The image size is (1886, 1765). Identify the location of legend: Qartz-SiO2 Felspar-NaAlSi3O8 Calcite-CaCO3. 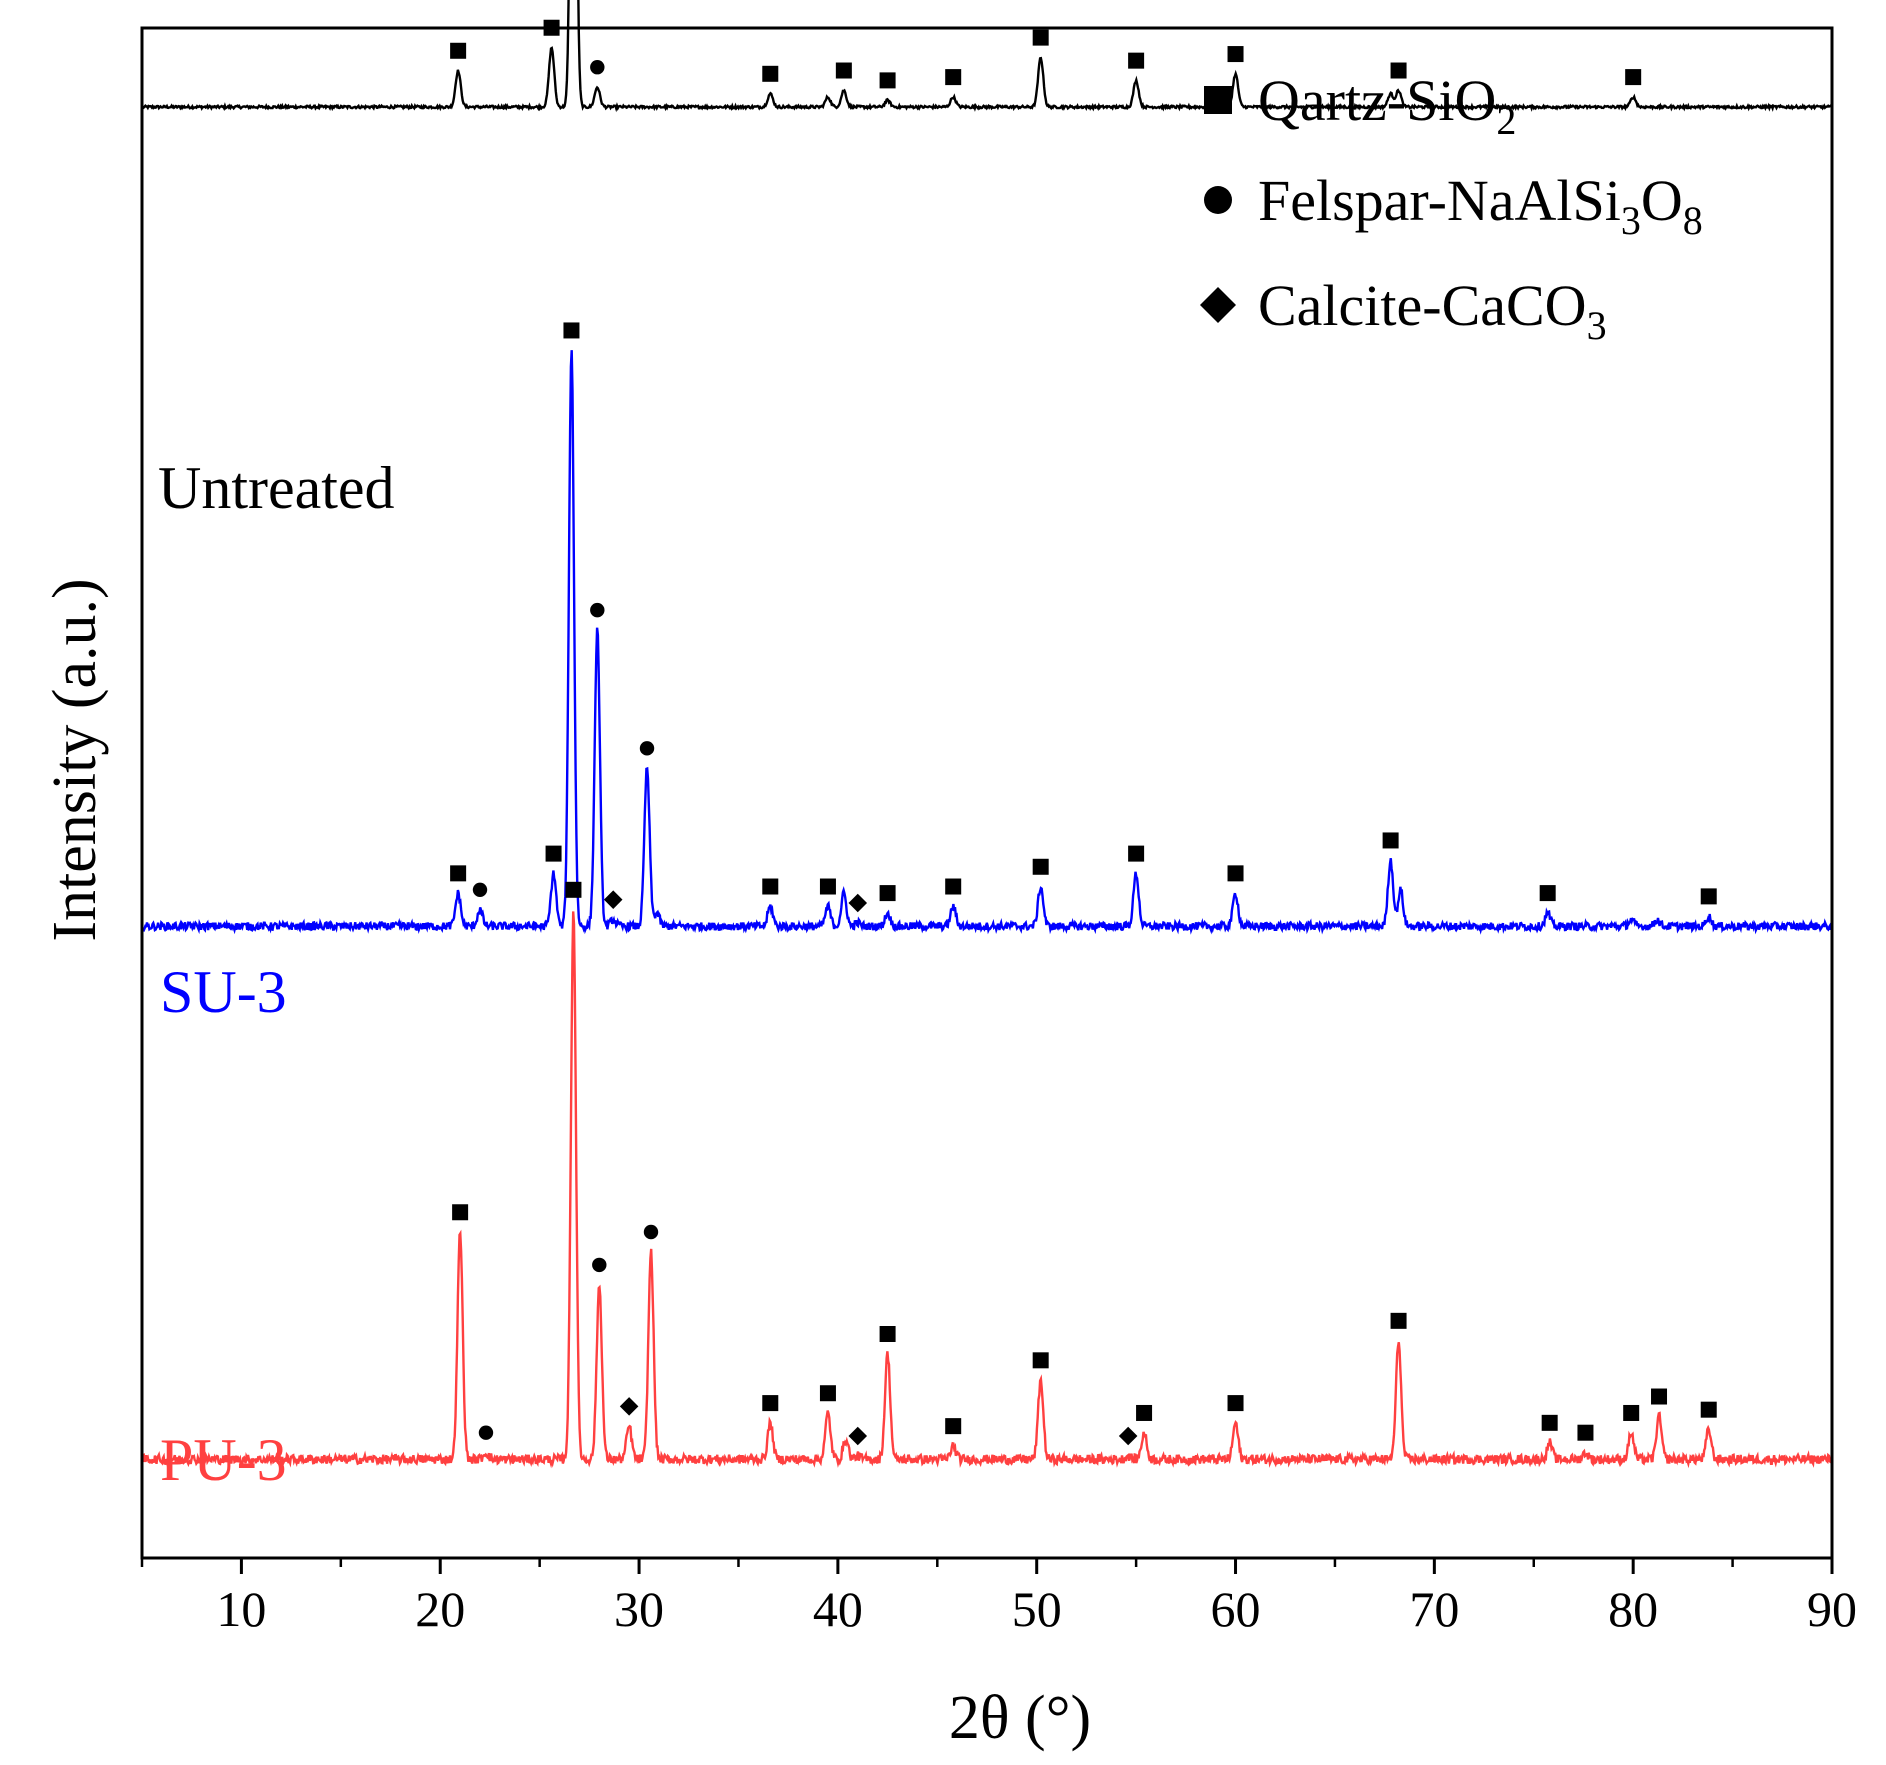
(1451, 208).